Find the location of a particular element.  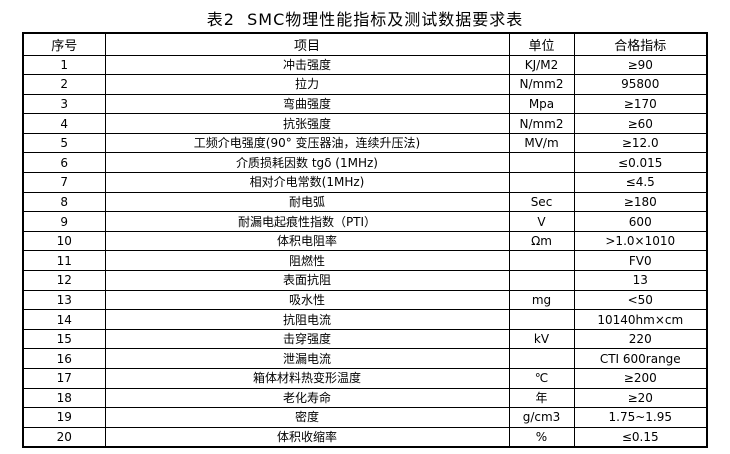

item-cell: 老化寿命 is located at coordinates (307, 398).